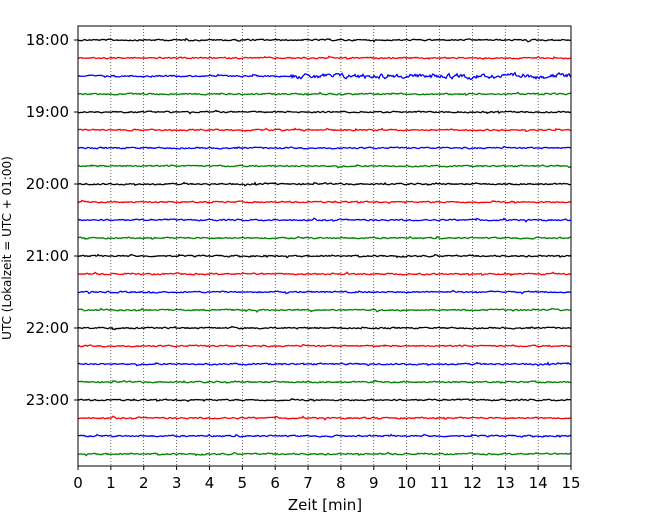 The height and width of the screenshot is (520, 650). I want to click on x-tick-label: 9, so click(374, 483).